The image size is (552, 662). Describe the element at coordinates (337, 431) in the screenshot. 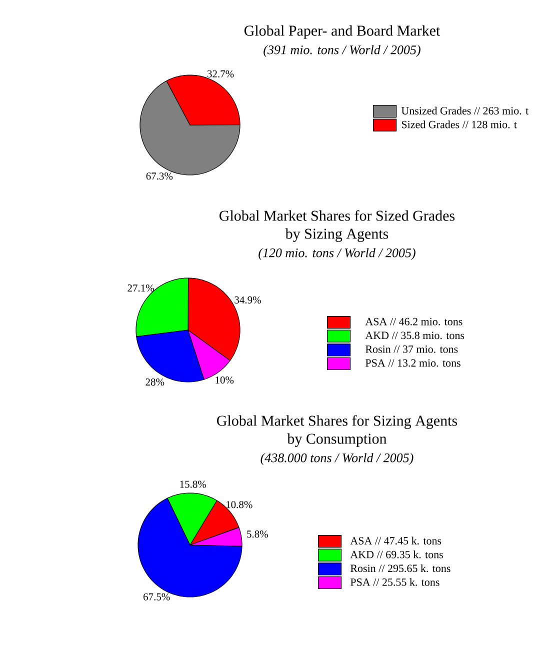

I see `chart-title: Global Market Shares for Sizing Agents by Consumption` at that location.